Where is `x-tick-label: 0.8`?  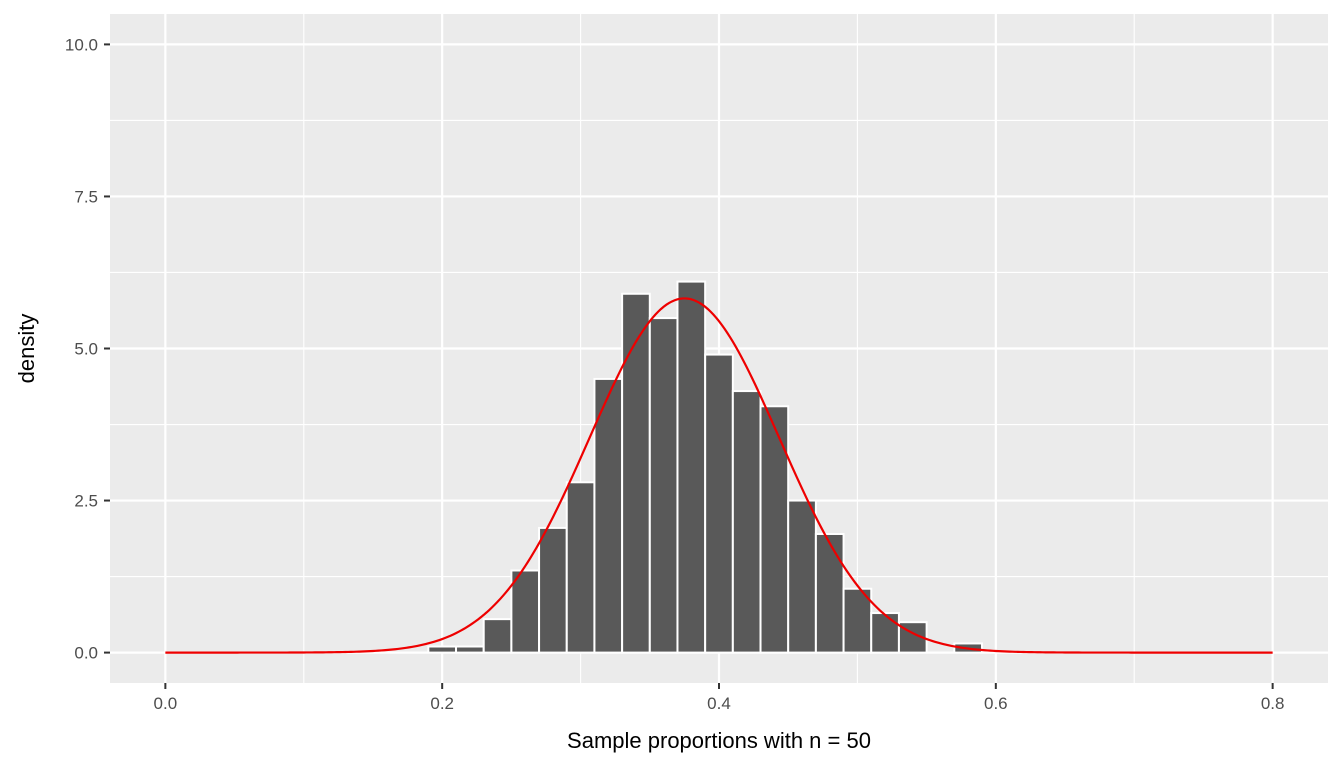
x-tick-label: 0.8 is located at coordinates (1273, 703).